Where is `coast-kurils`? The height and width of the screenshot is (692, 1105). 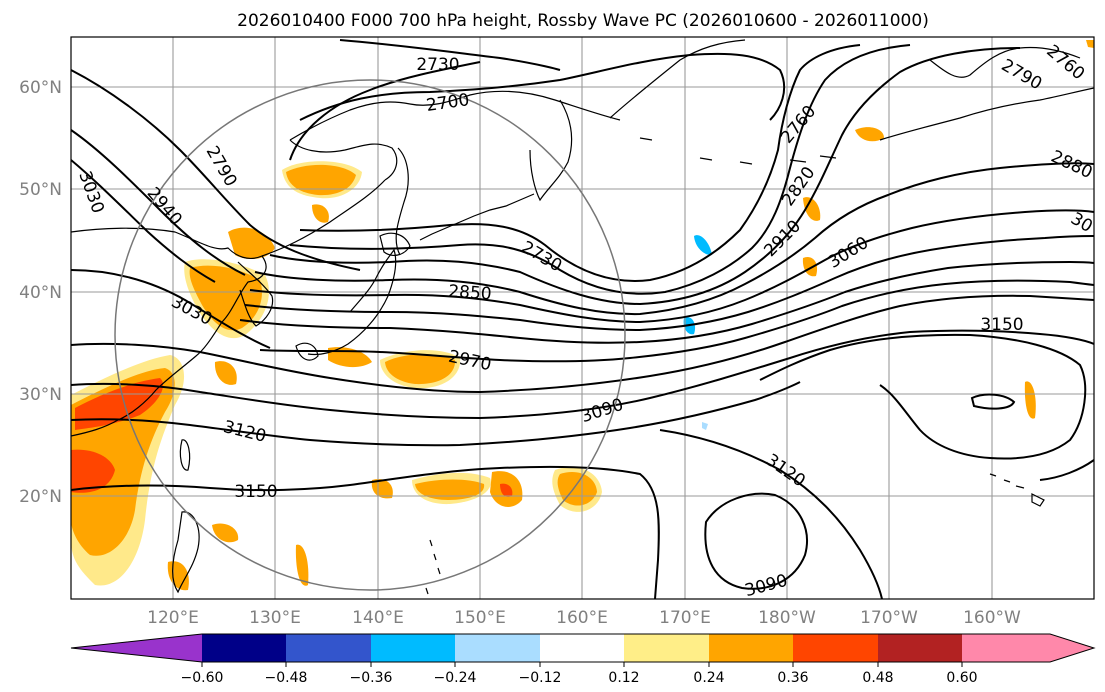
coast-kurils is located at coordinates (477, 217).